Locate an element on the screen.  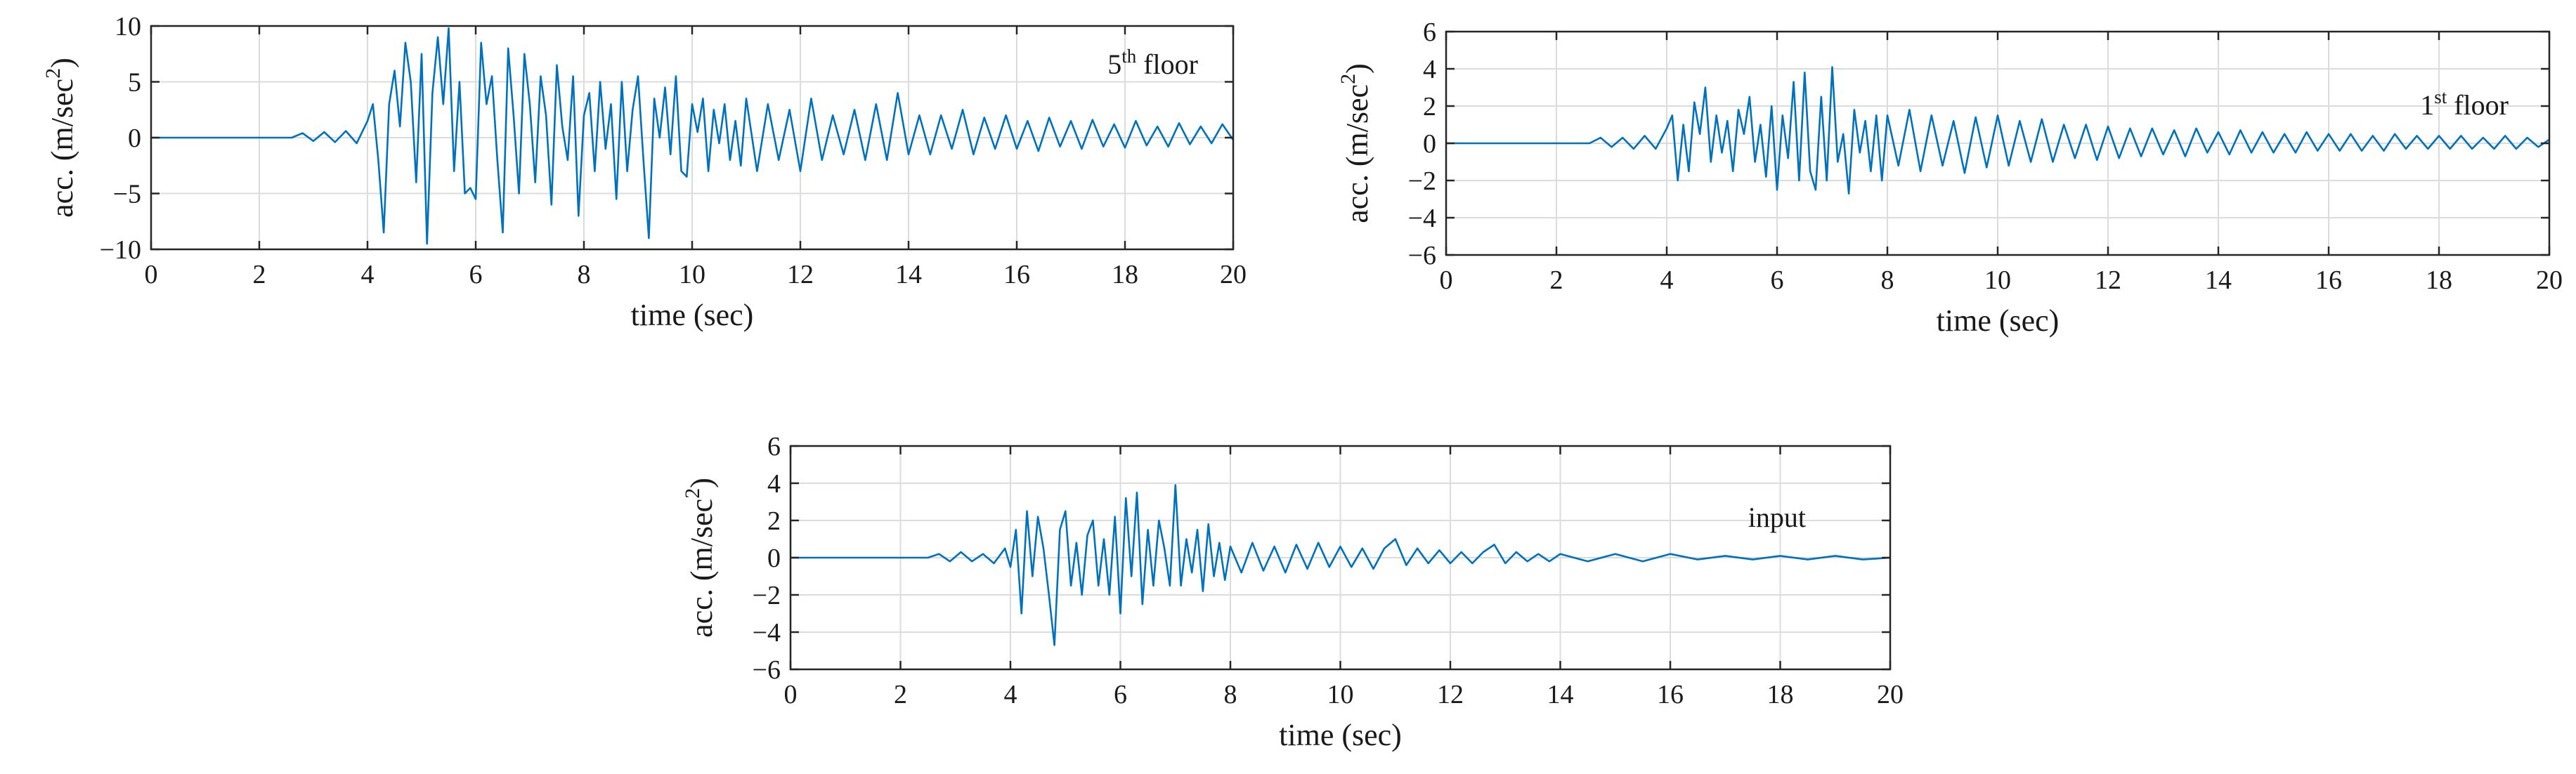
annotation-fifth-floor: 5th floor is located at coordinates (1152, 63).